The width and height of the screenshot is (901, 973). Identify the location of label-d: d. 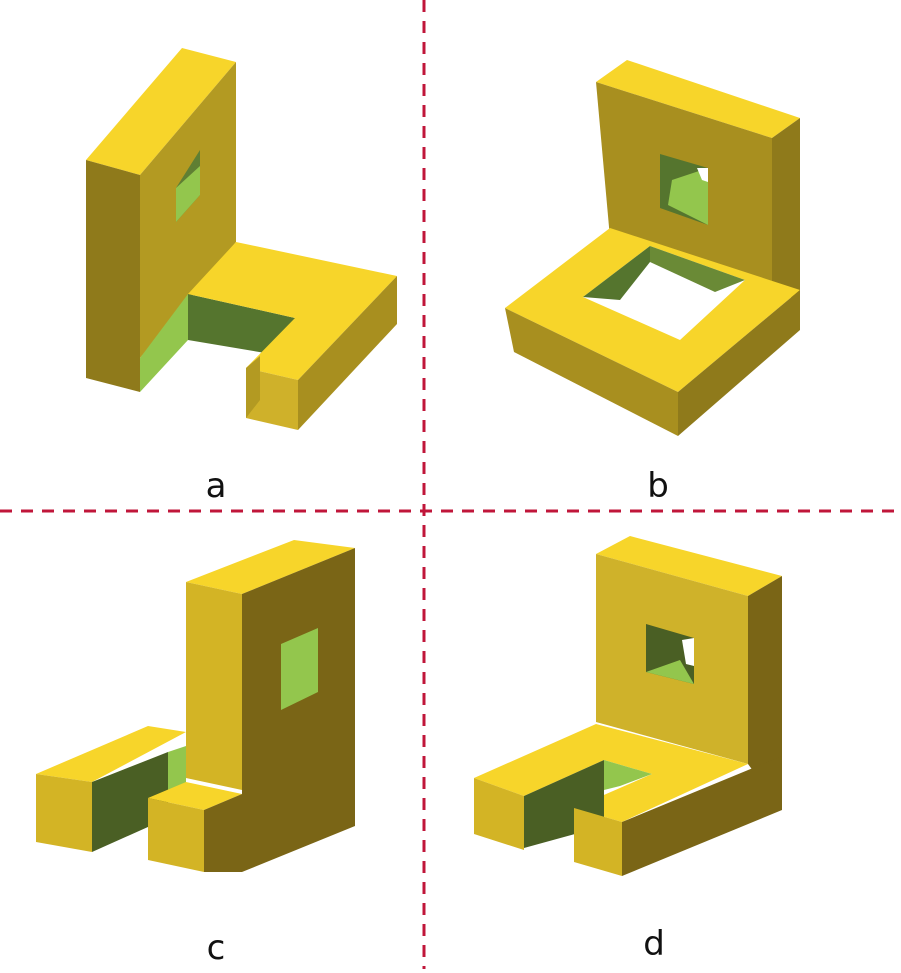
(654, 944).